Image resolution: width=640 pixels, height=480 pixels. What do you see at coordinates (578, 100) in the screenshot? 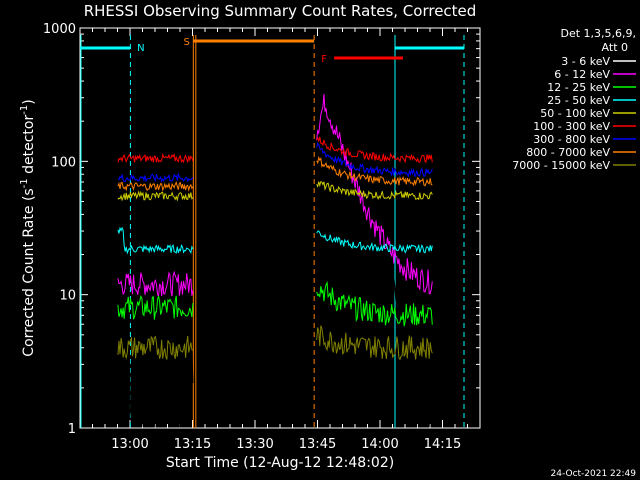
I see `legend-entry-label: 25 - 50 keV` at bounding box center [578, 100].